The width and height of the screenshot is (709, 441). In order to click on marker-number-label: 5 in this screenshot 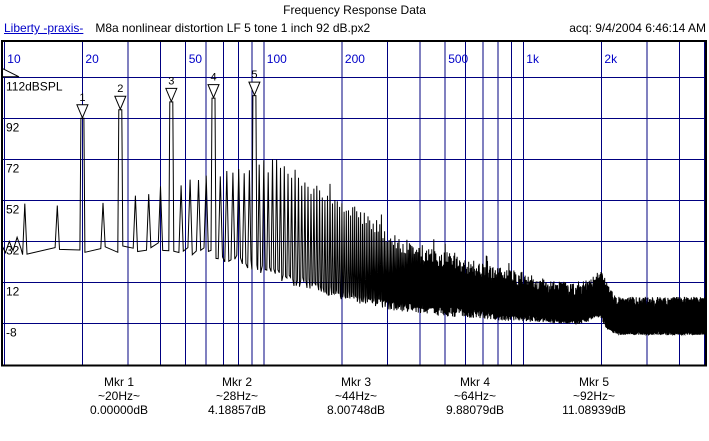, I will do `click(254, 75)`.